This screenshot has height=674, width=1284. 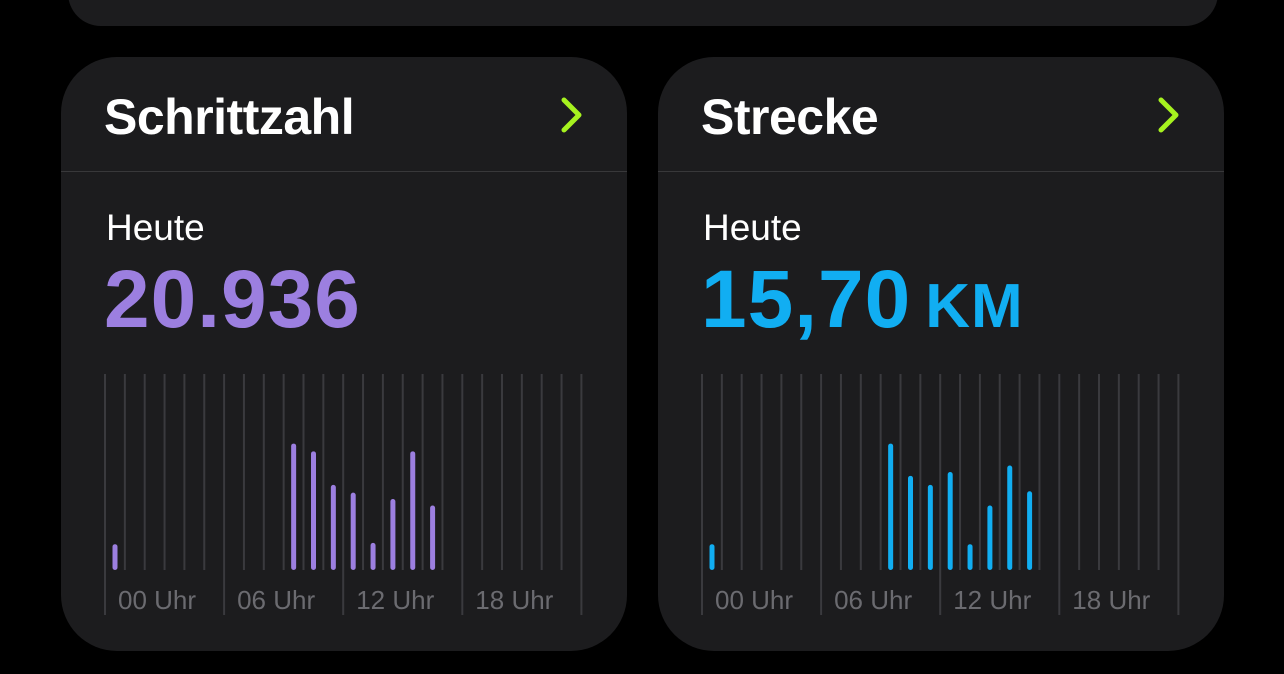 I want to click on card-header: Schrittzahl, so click(x=344, y=114).